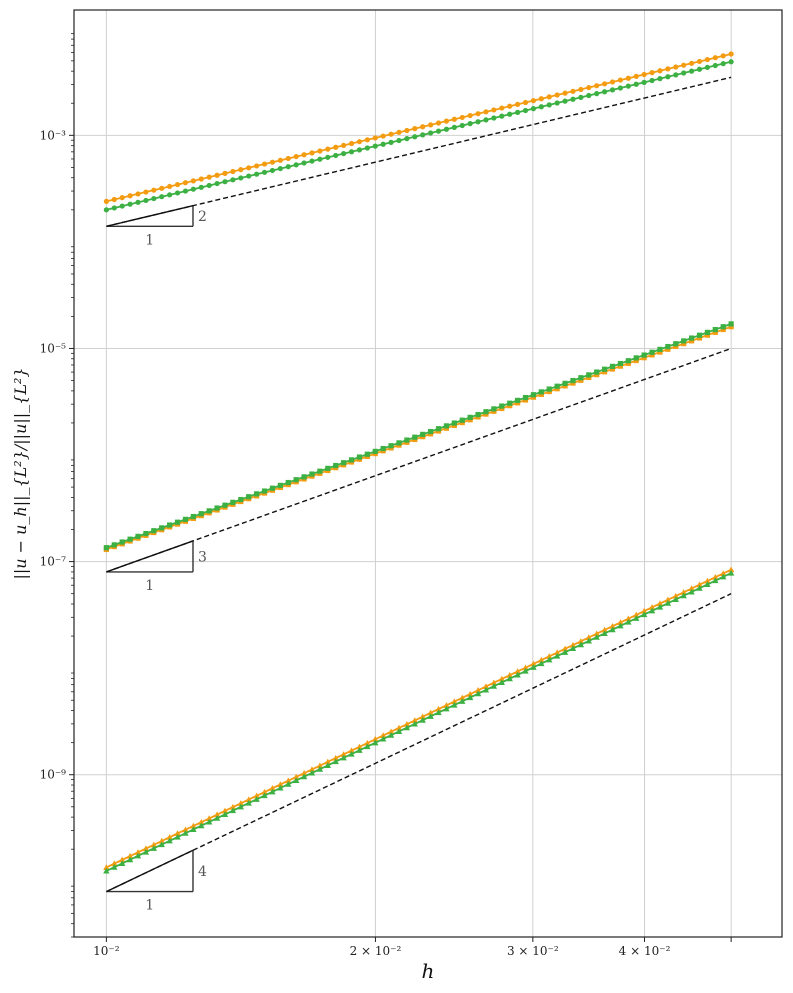  I want to click on triangle-rise-label: 3, so click(202, 557).